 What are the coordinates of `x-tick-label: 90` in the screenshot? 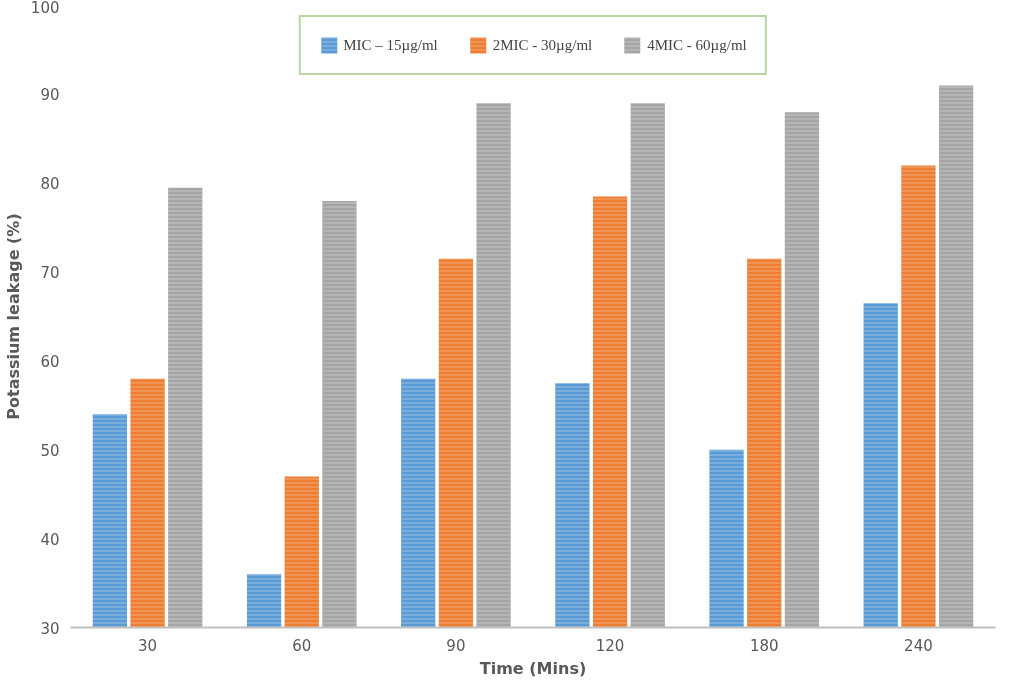 It's located at (456, 645).